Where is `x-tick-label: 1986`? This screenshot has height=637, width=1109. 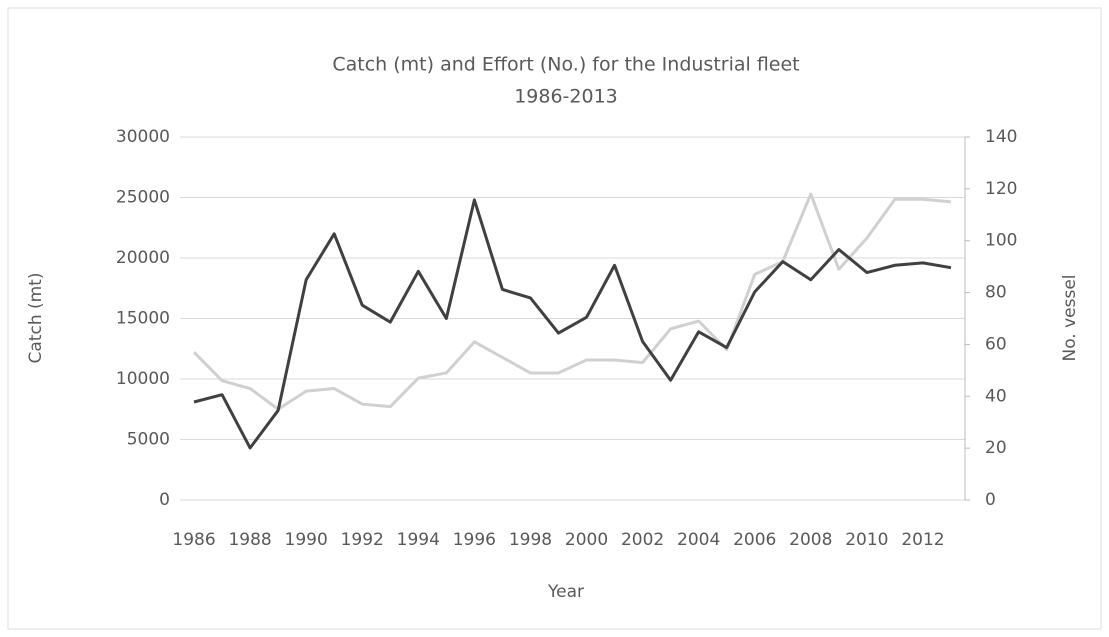
x-tick-label: 1986 is located at coordinates (193, 540).